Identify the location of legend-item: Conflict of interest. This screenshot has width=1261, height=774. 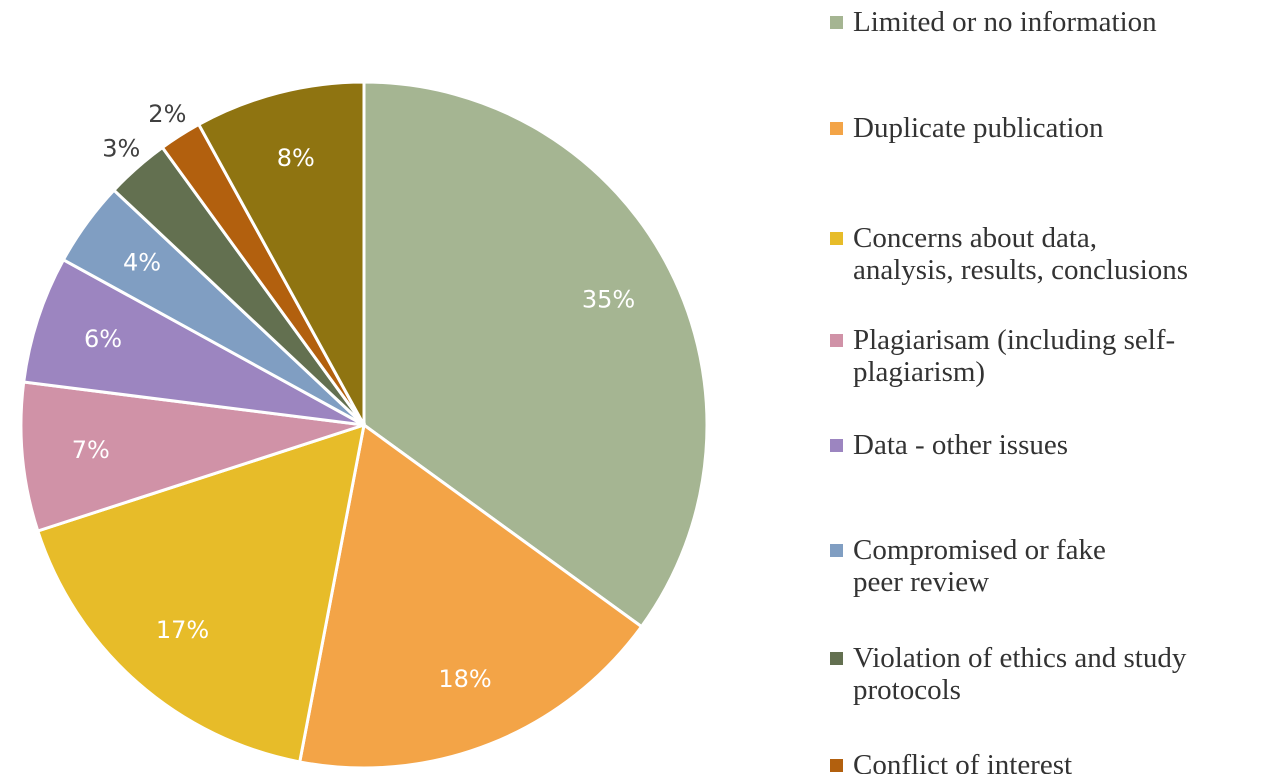
(1011, 761).